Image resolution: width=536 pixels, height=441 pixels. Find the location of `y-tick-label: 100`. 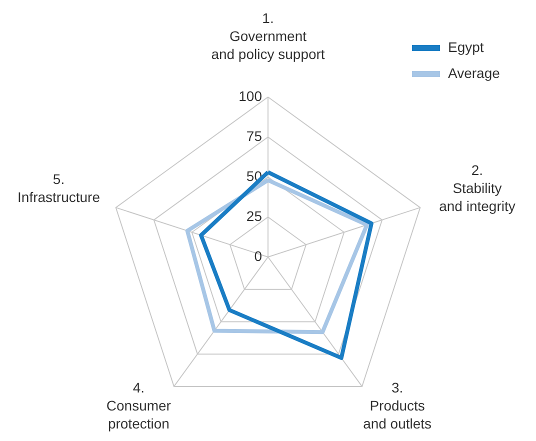

y-tick-label: 100 is located at coordinates (250, 96).